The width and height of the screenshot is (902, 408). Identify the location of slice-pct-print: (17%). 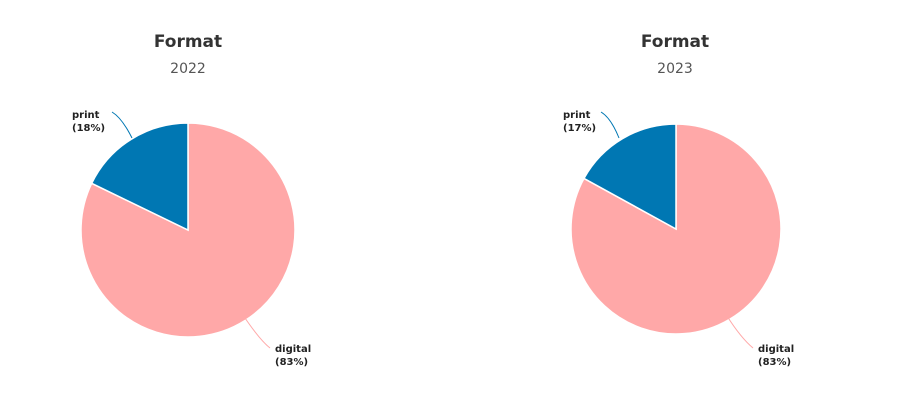
(579, 128).